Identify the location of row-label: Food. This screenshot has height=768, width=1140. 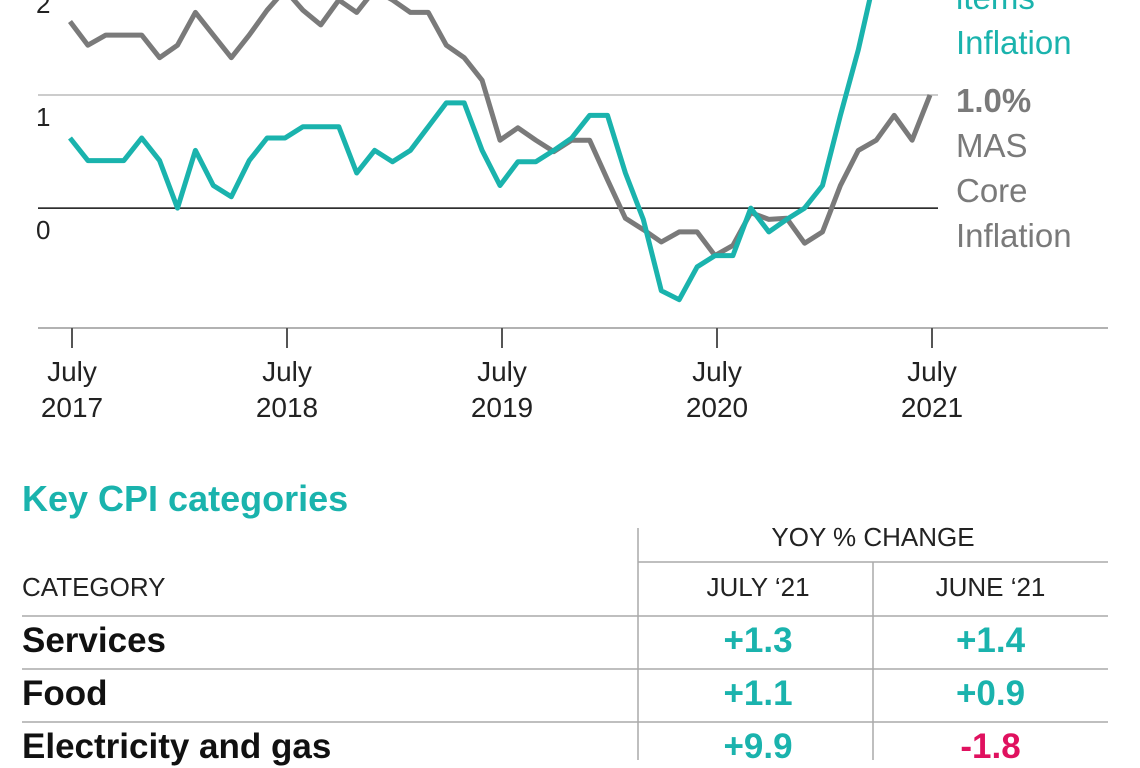
(65, 693).